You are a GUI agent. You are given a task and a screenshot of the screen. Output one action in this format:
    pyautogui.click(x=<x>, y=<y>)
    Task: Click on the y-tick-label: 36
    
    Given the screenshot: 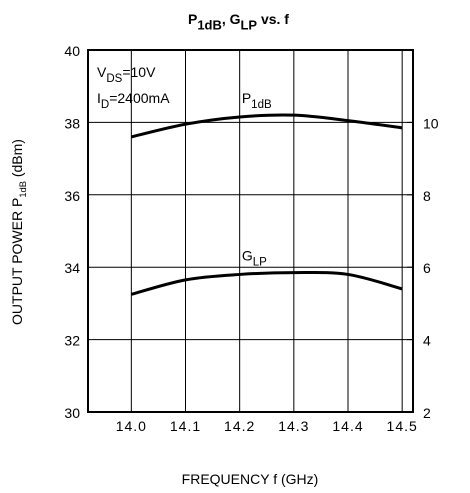 What is the action you would take?
    pyautogui.click(x=72, y=196)
    